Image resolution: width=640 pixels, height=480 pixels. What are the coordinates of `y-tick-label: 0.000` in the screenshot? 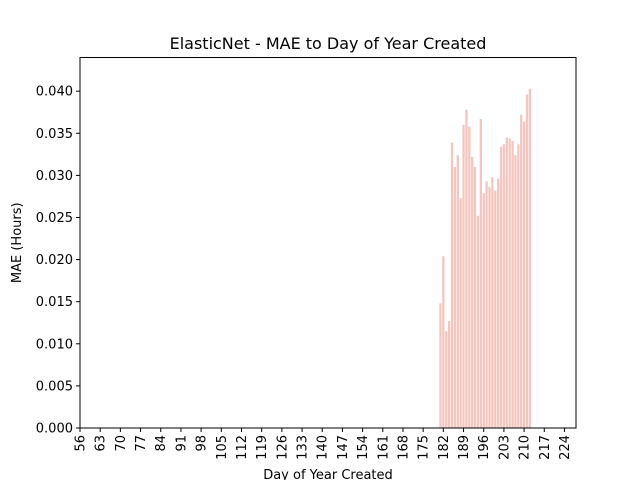 It's located at (54, 429).